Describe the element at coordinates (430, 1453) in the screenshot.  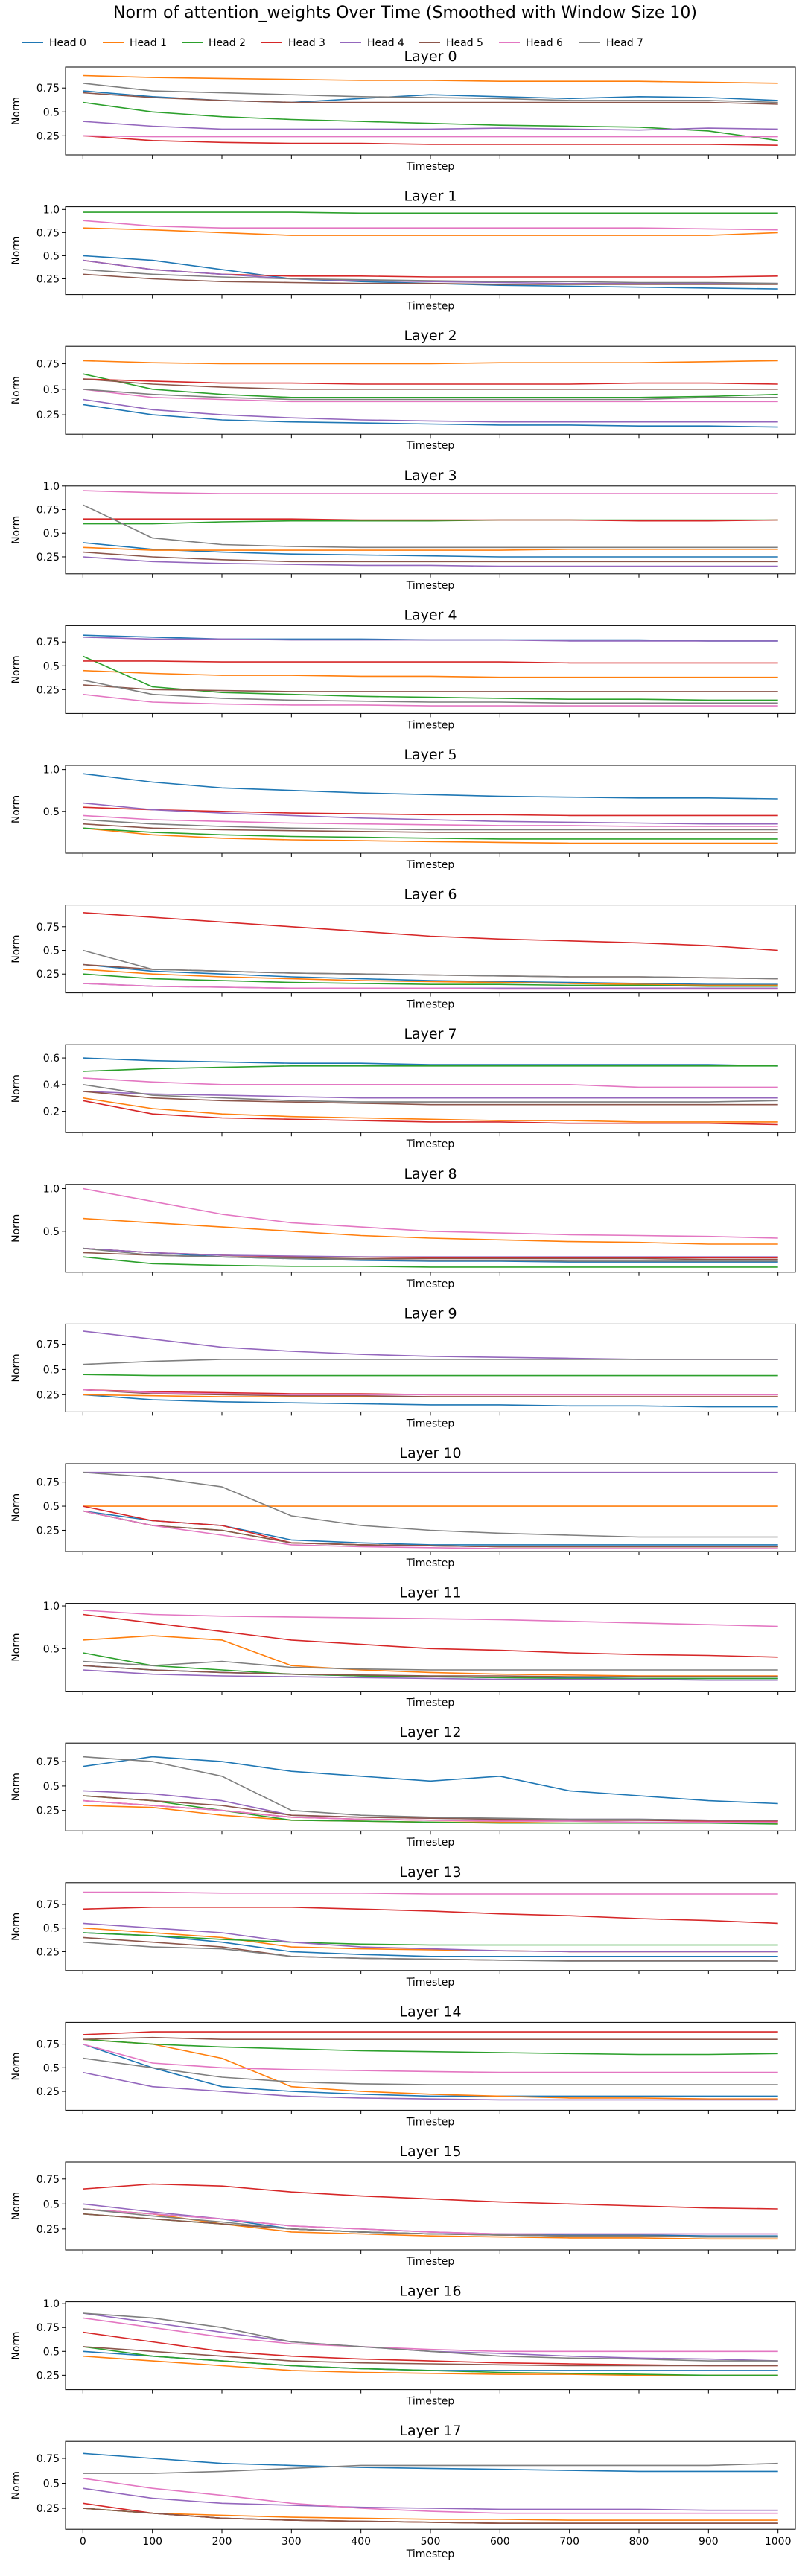
I see `panel-title: Layer 10` at that location.